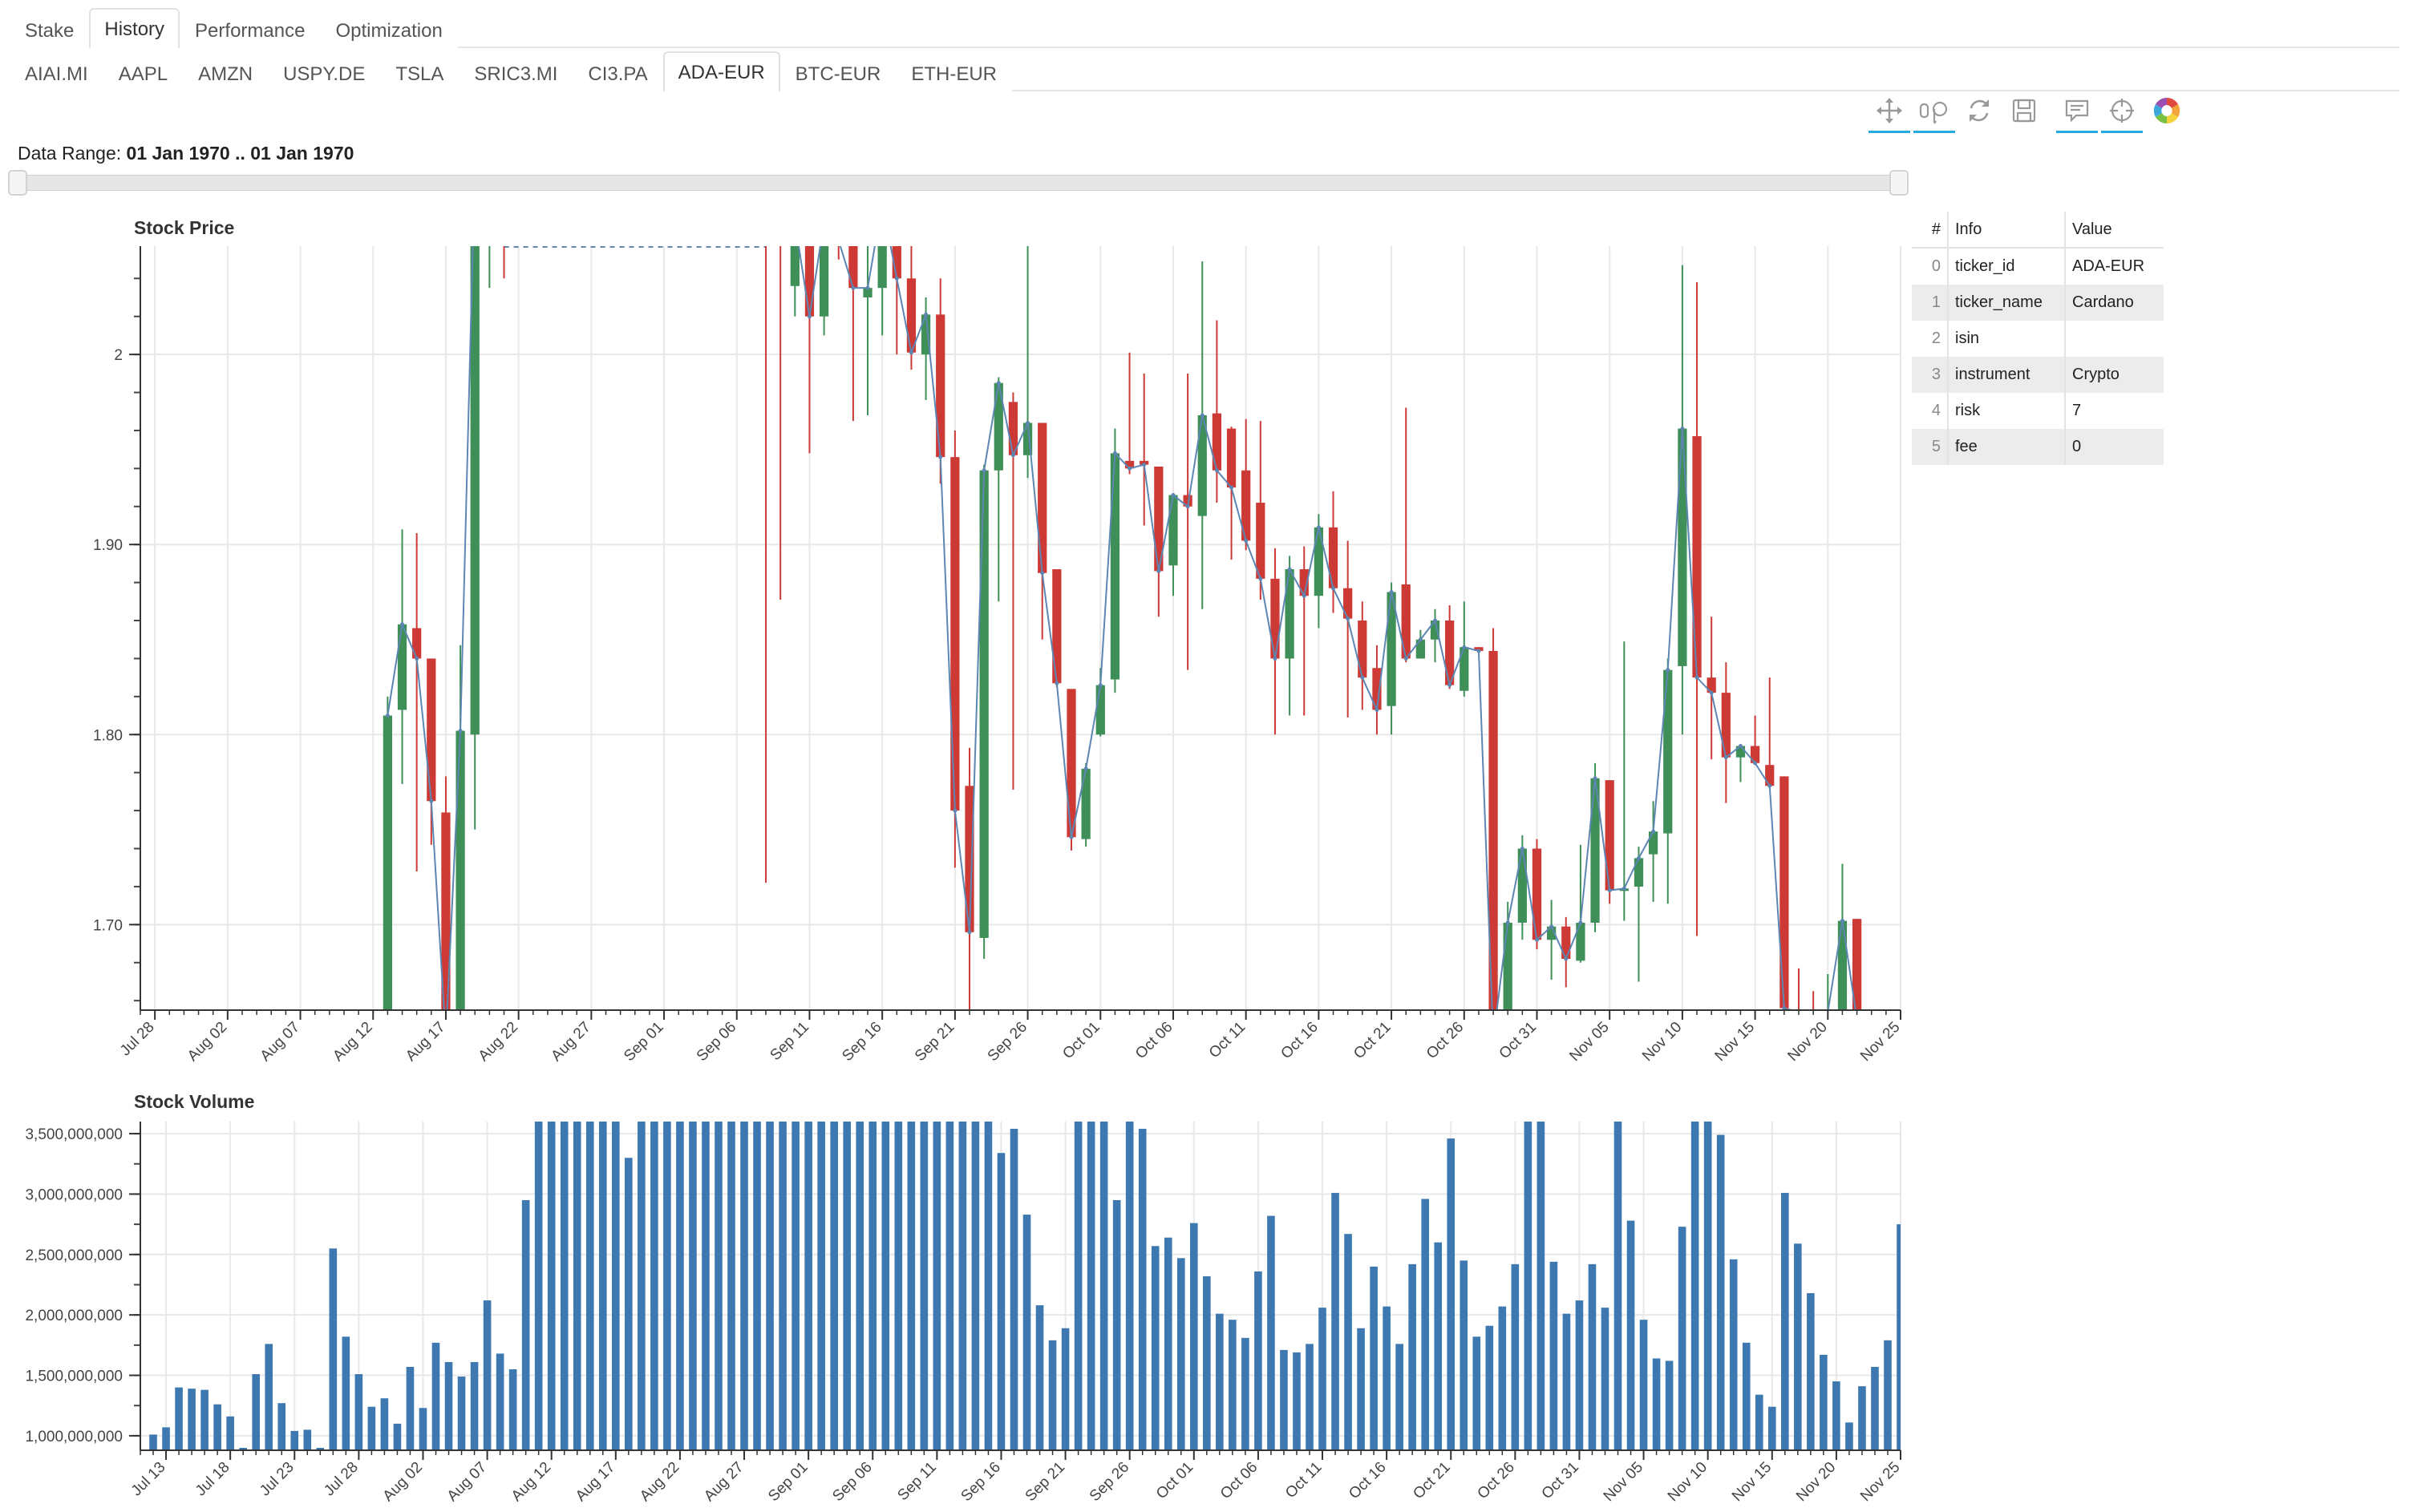 This screenshot has height=1512, width=2409. Describe the element at coordinates (389, 30) in the screenshot. I see `tab-optimization: Optimization` at that location.